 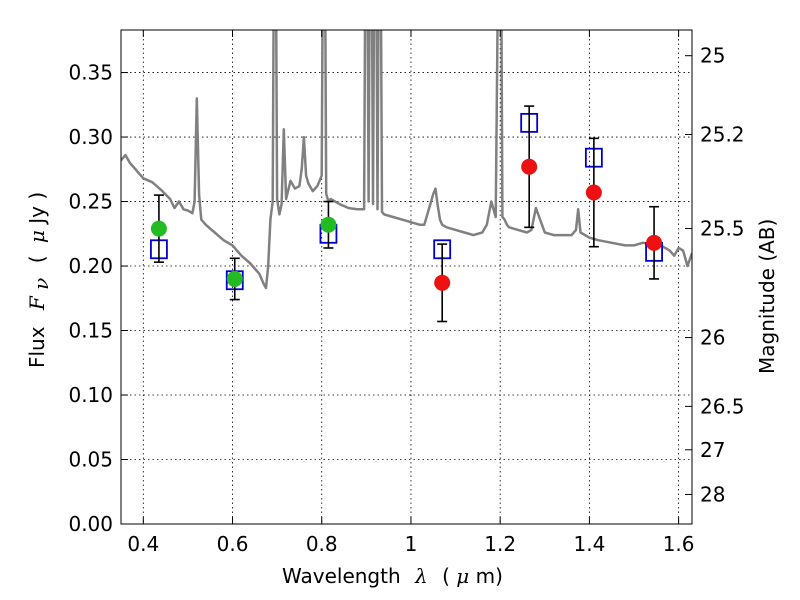 I want to click on y2-tick-label: 26.5, so click(x=722, y=406).